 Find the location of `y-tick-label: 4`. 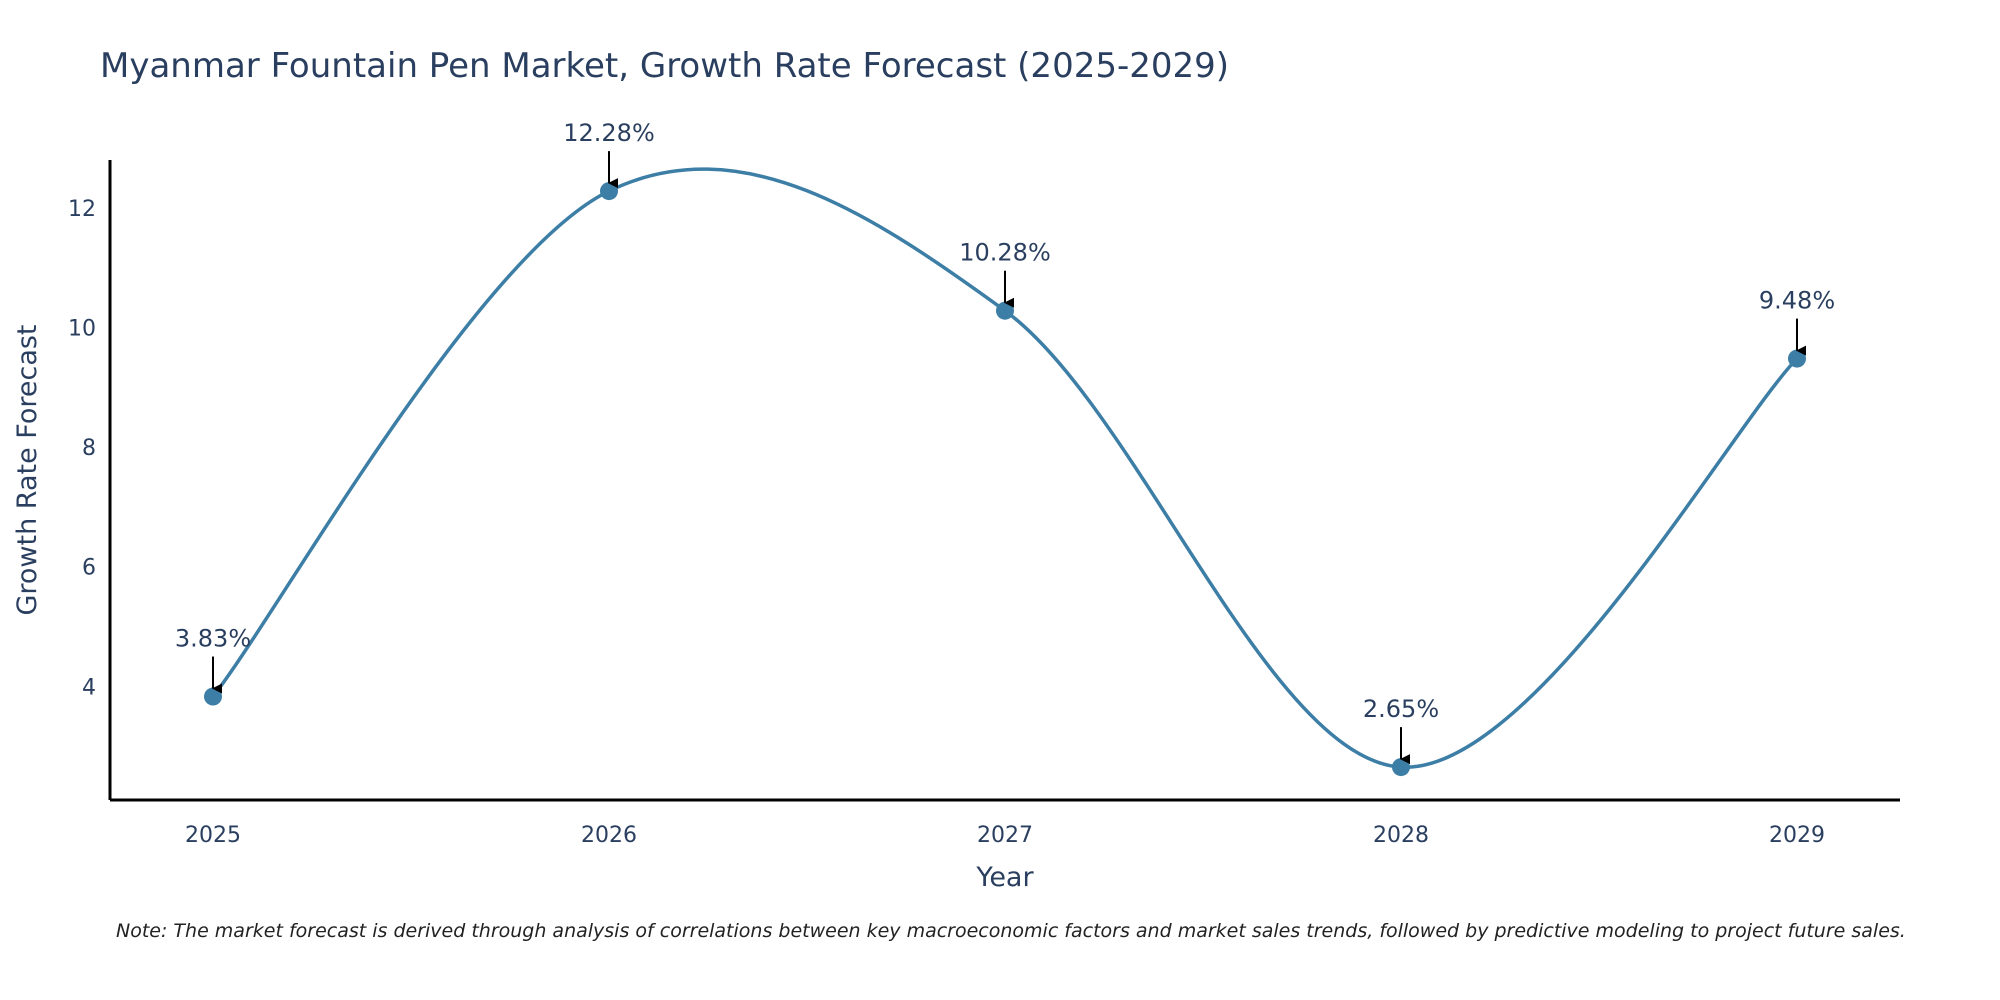

y-tick-label: 4 is located at coordinates (89, 687).